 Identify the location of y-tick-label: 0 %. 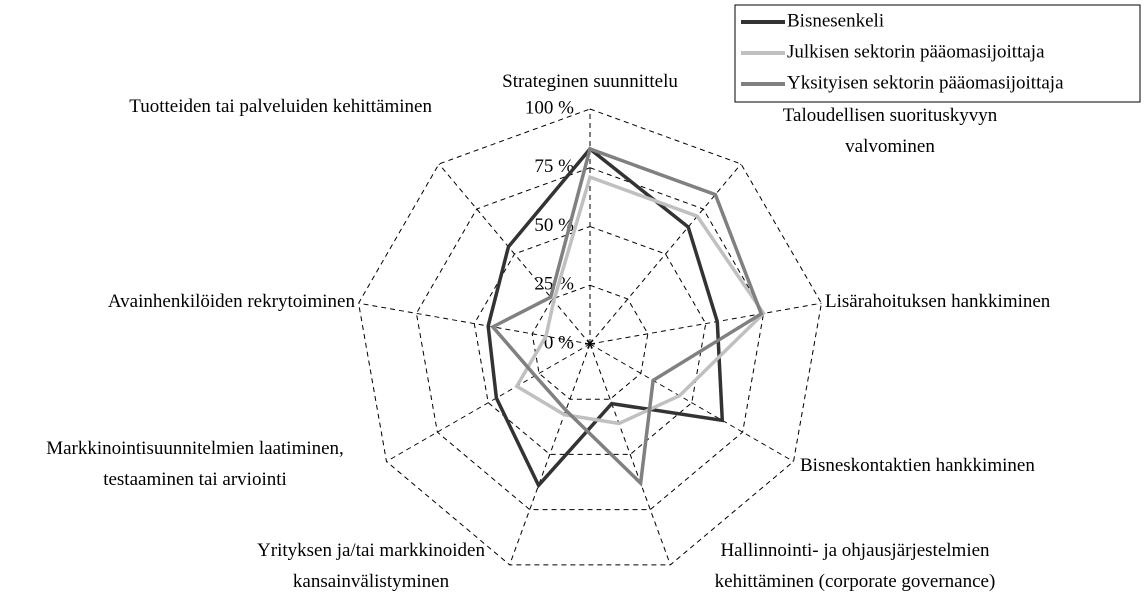
(559, 342).